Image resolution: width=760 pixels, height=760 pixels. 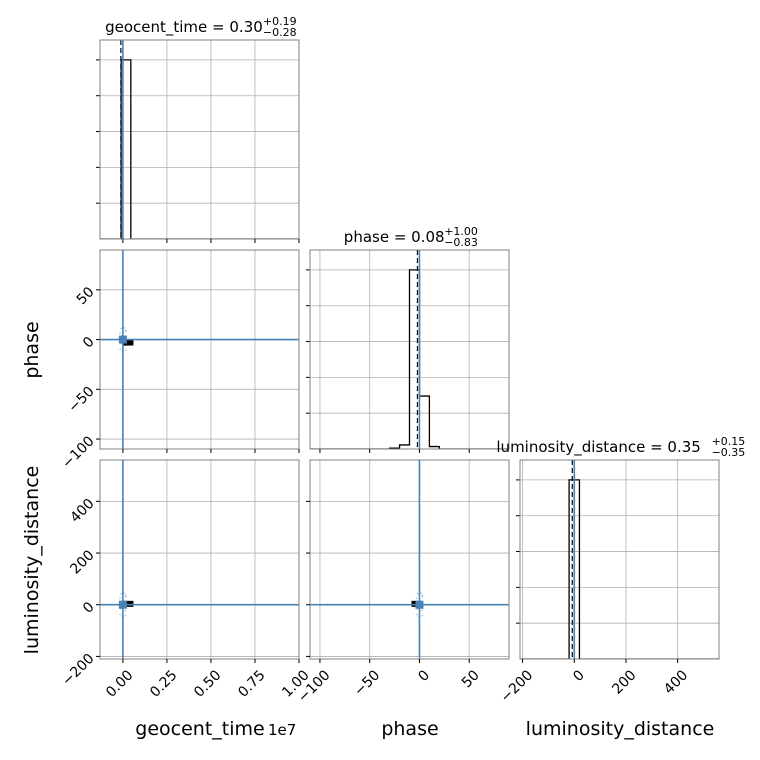 I want to click on title-error-minus: −0.28, so click(x=280, y=32).